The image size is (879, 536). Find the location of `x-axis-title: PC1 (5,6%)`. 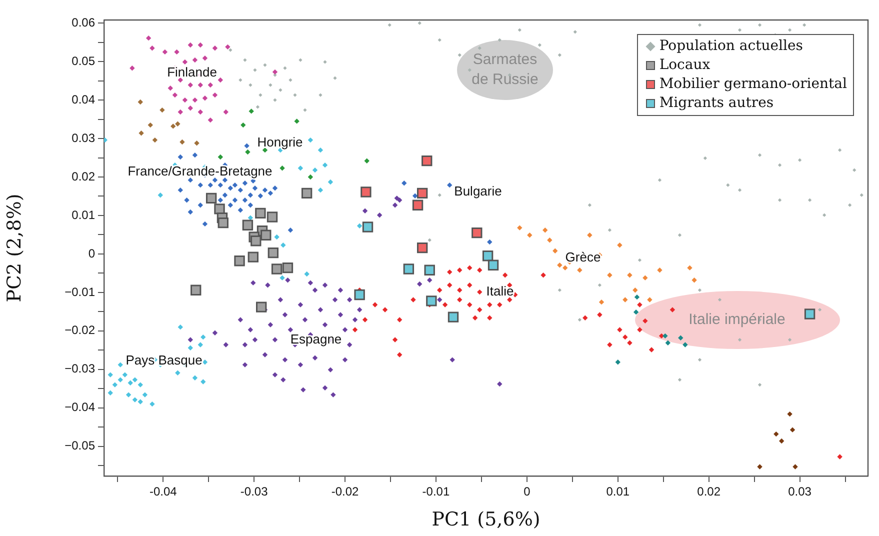

x-axis-title: PC1 (5,6%) is located at coordinates (486, 519).